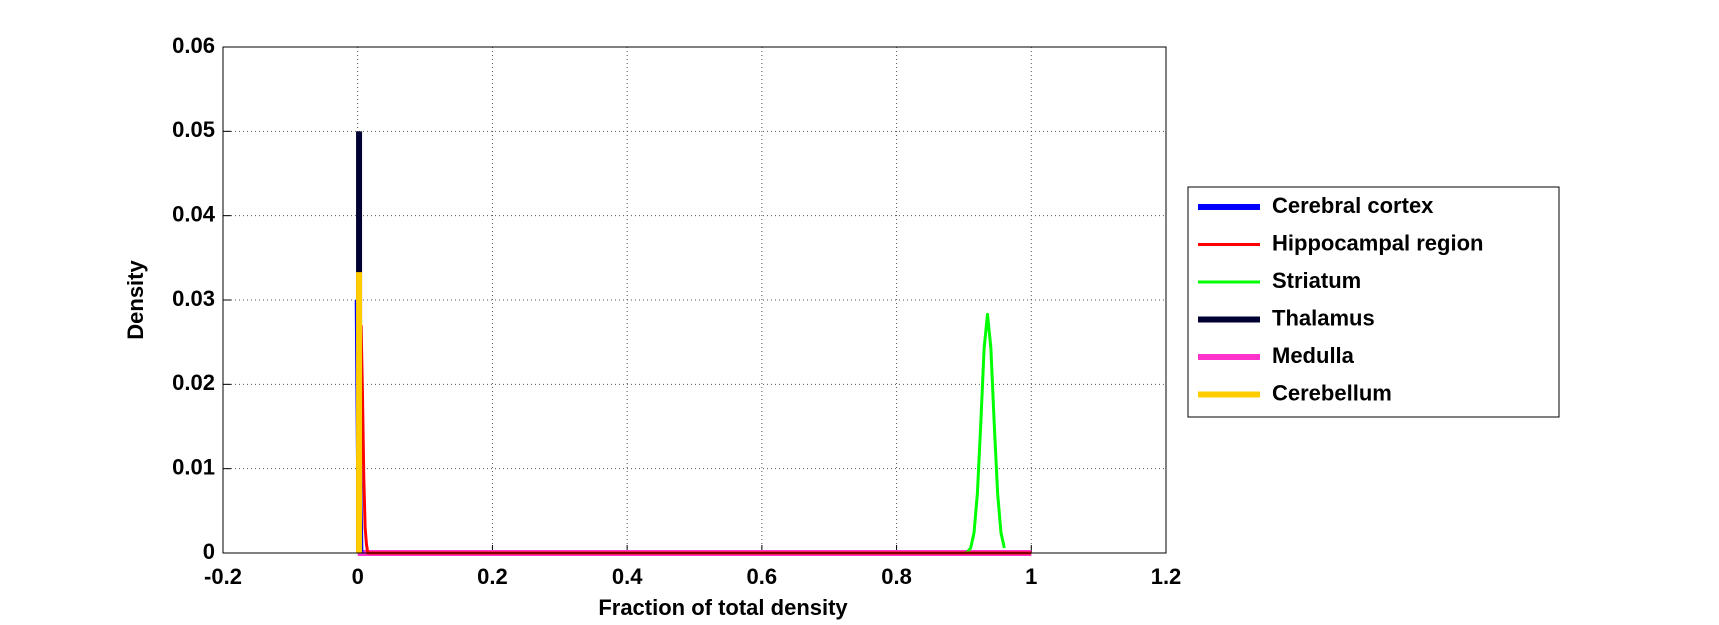 Image resolution: width=1719 pixels, height=625 pixels. I want to click on y-tick-label: 0, so click(209, 551).